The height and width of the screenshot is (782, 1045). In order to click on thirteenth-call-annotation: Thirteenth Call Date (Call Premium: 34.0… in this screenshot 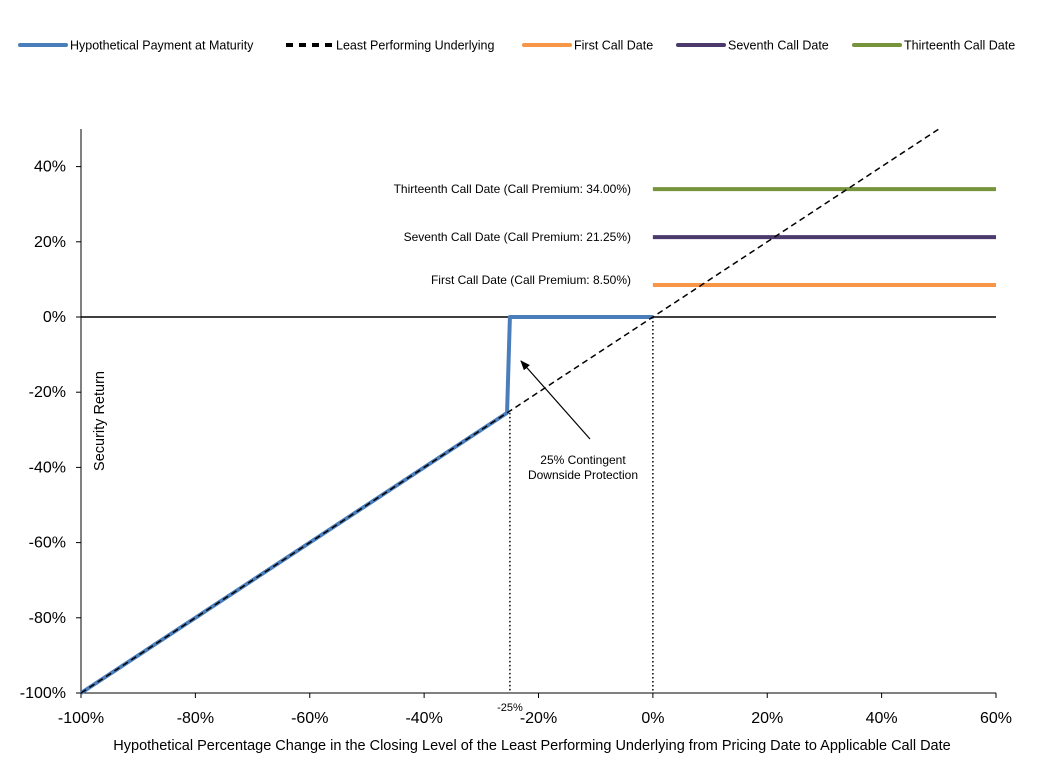, I will do `click(512, 189)`.